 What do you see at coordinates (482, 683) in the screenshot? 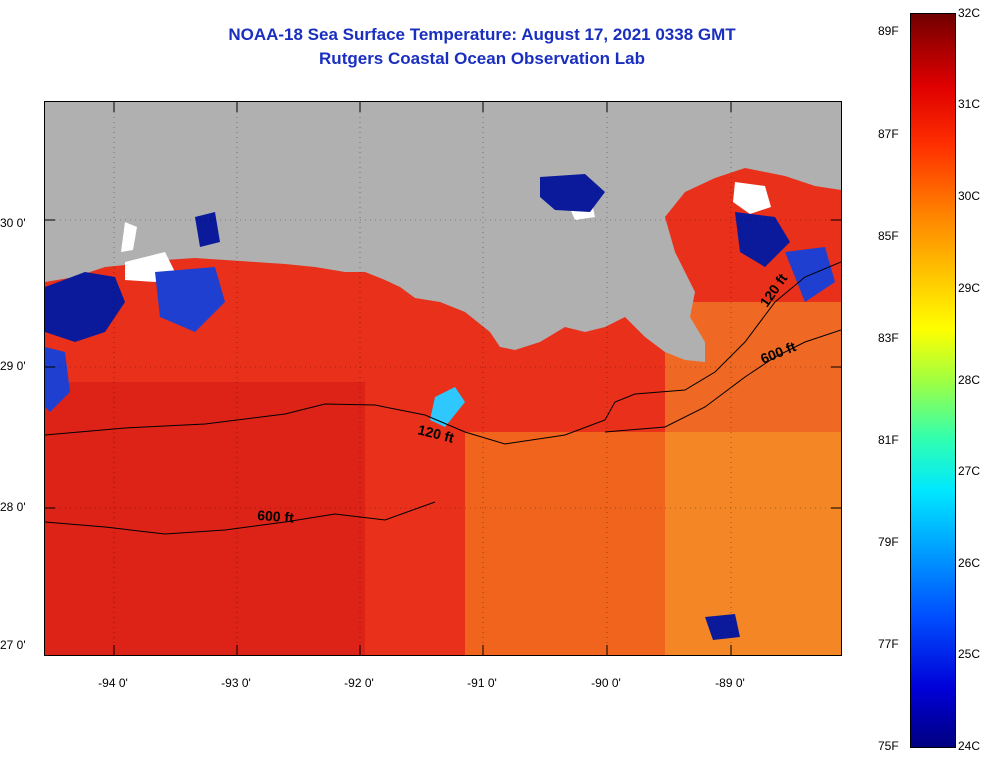
I see `lon-label-91: -91 0'` at bounding box center [482, 683].